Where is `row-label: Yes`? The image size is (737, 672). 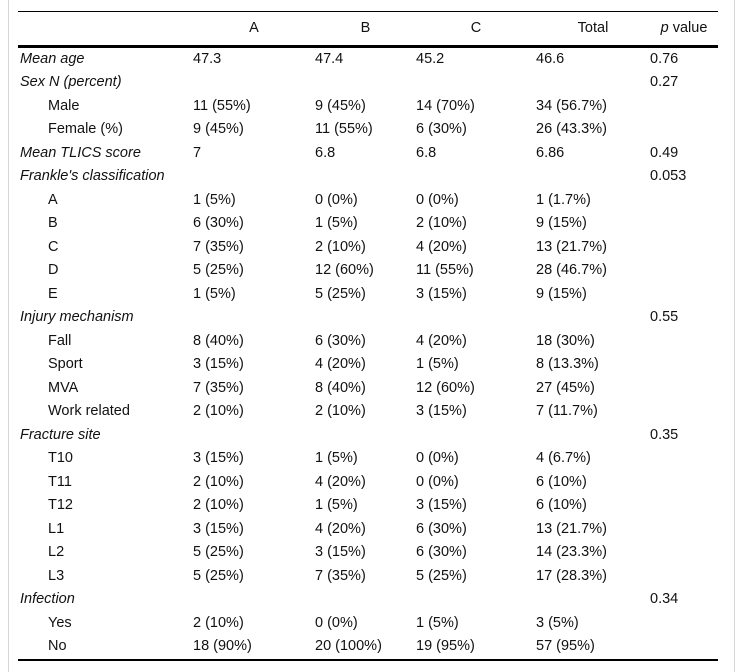 row-label: Yes is located at coordinates (60, 622).